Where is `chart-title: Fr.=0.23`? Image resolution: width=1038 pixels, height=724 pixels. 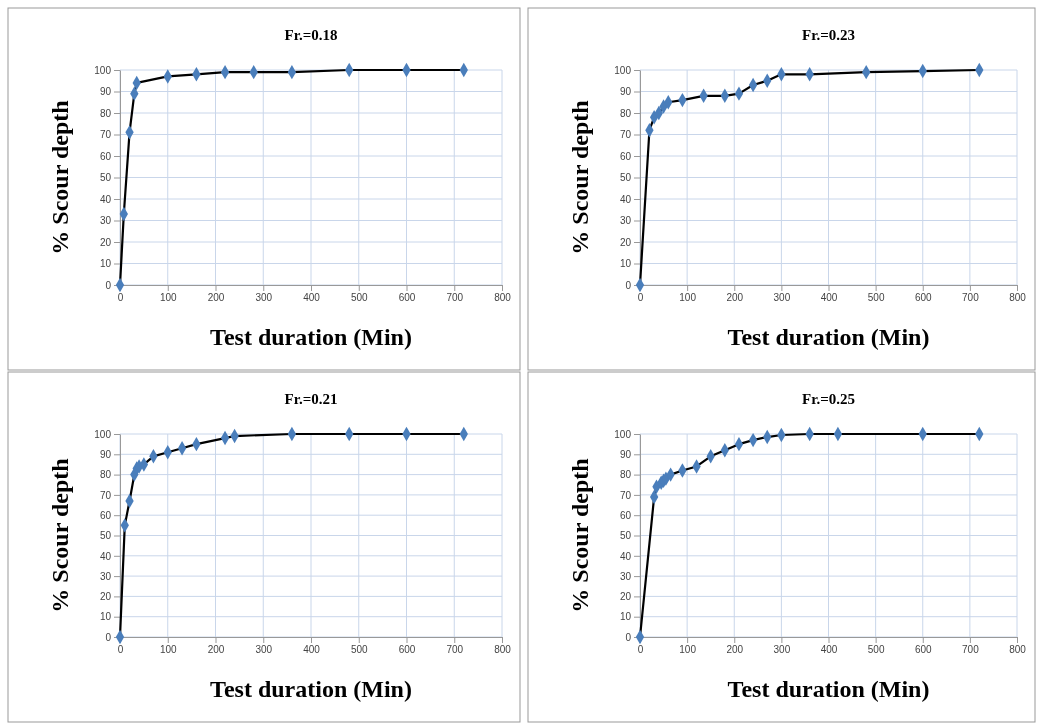
chart-title: Fr.=0.23 is located at coordinates (828, 35).